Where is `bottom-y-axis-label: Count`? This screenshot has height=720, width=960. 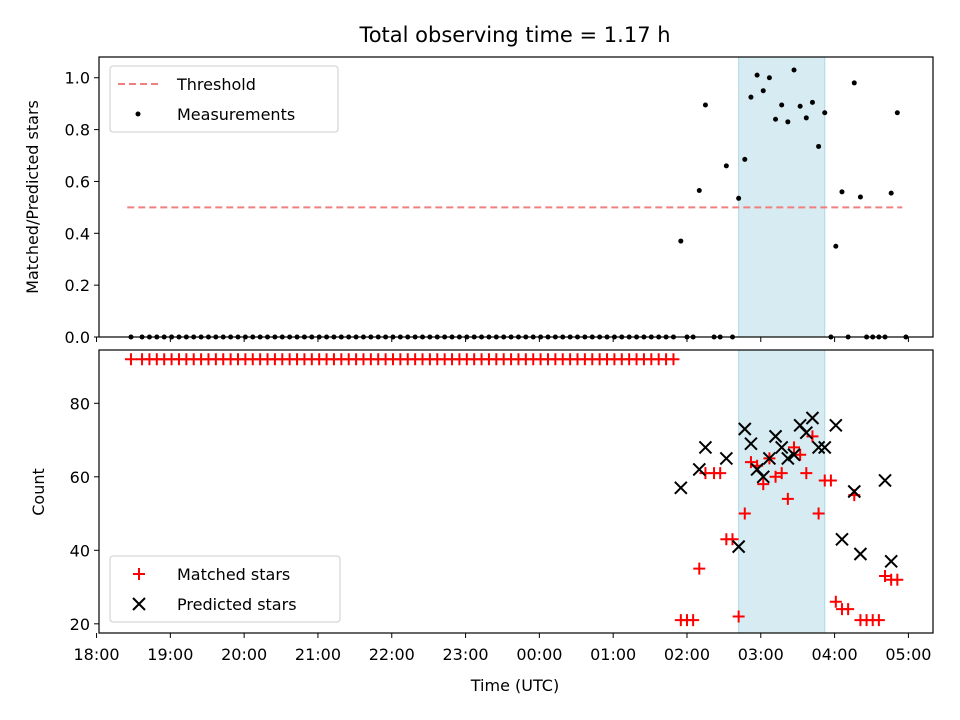 bottom-y-axis-label: Count is located at coordinates (38, 492).